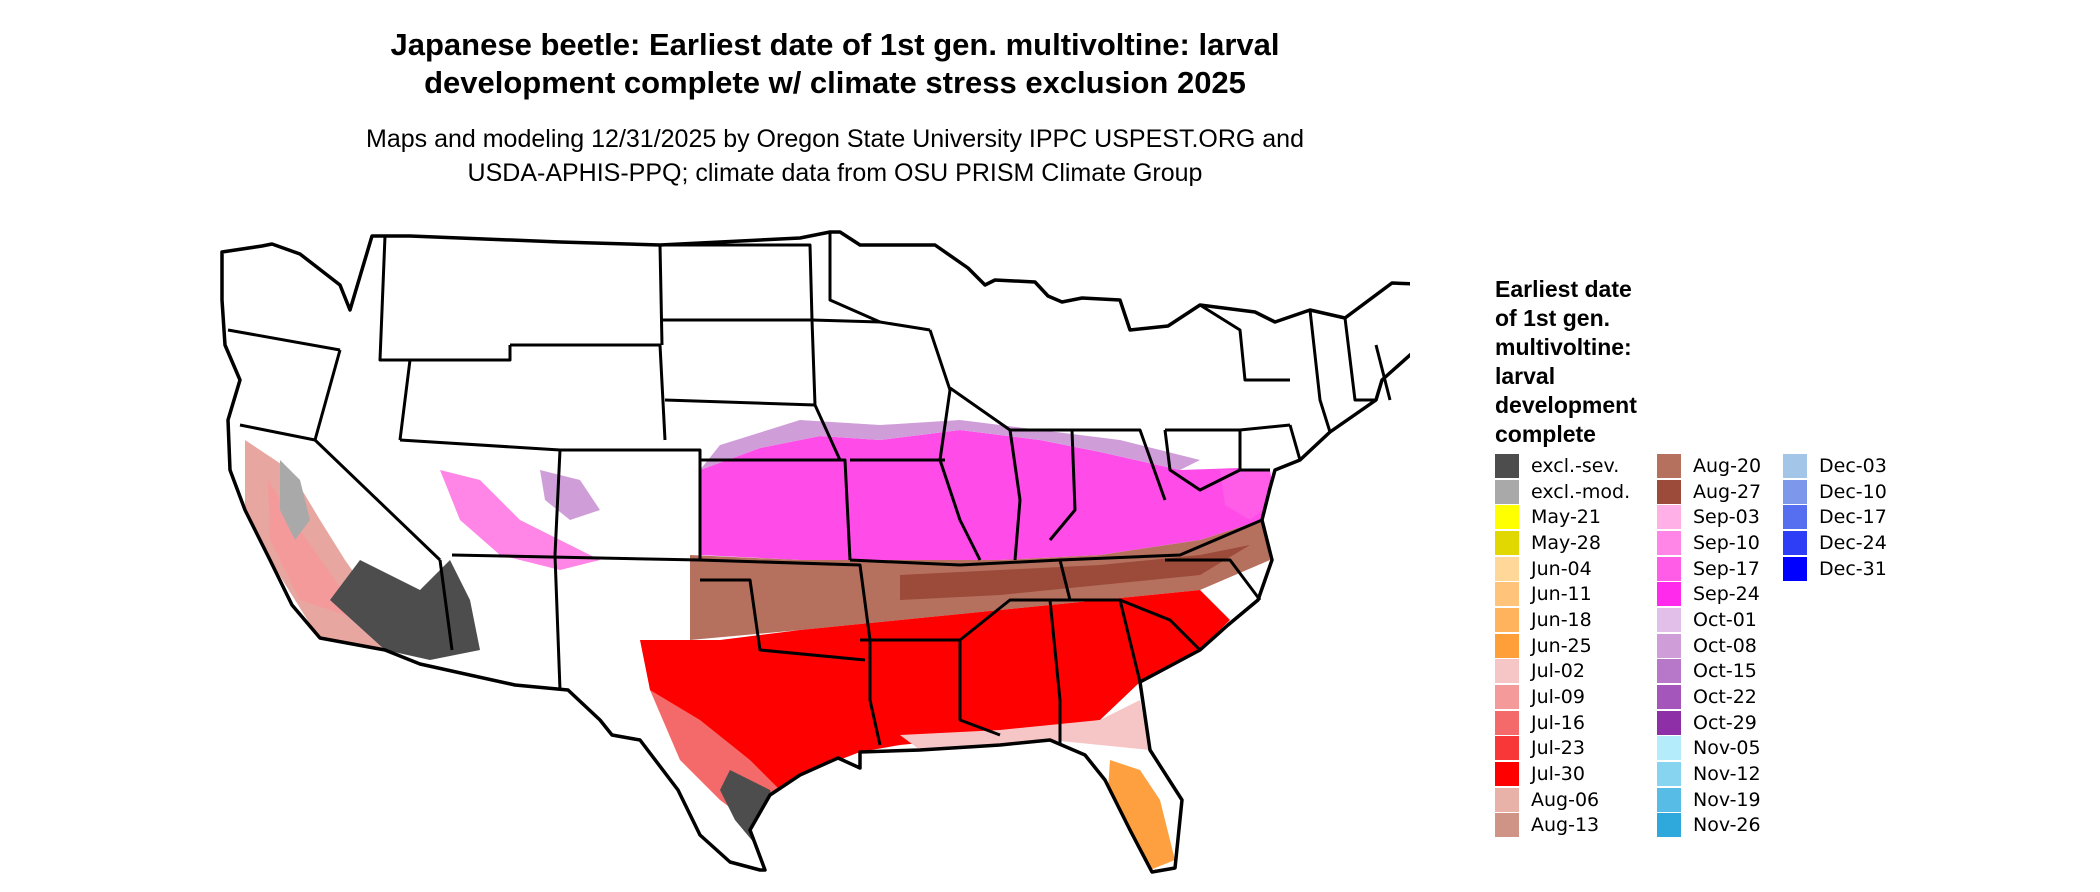  I want to click on legend-label: Dec-24, so click(1853, 542).